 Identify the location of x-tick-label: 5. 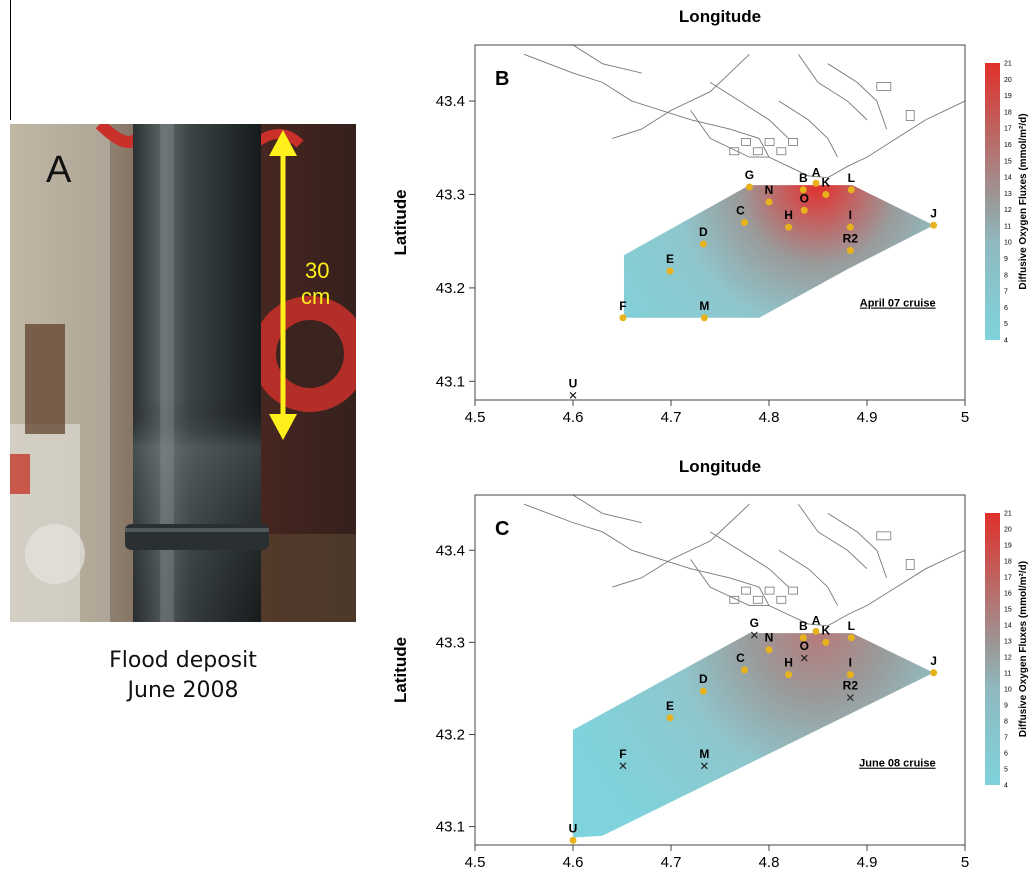
(965, 862).